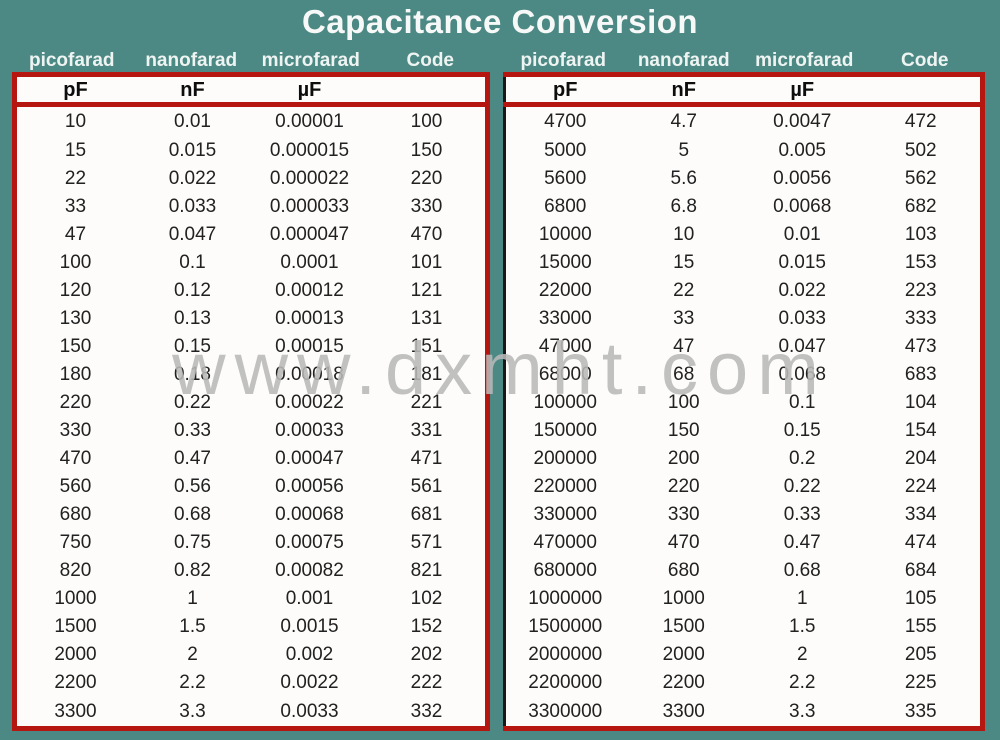 This screenshot has height=740, width=1000. What do you see at coordinates (426, 206) in the screenshot?
I see `table-cell: 330` at bounding box center [426, 206].